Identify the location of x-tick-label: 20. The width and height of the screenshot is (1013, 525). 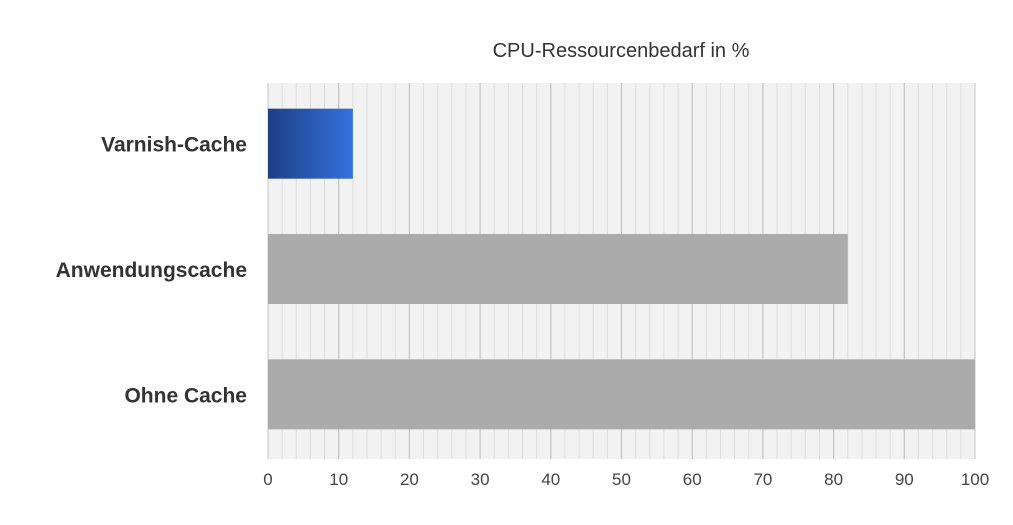
(409, 479).